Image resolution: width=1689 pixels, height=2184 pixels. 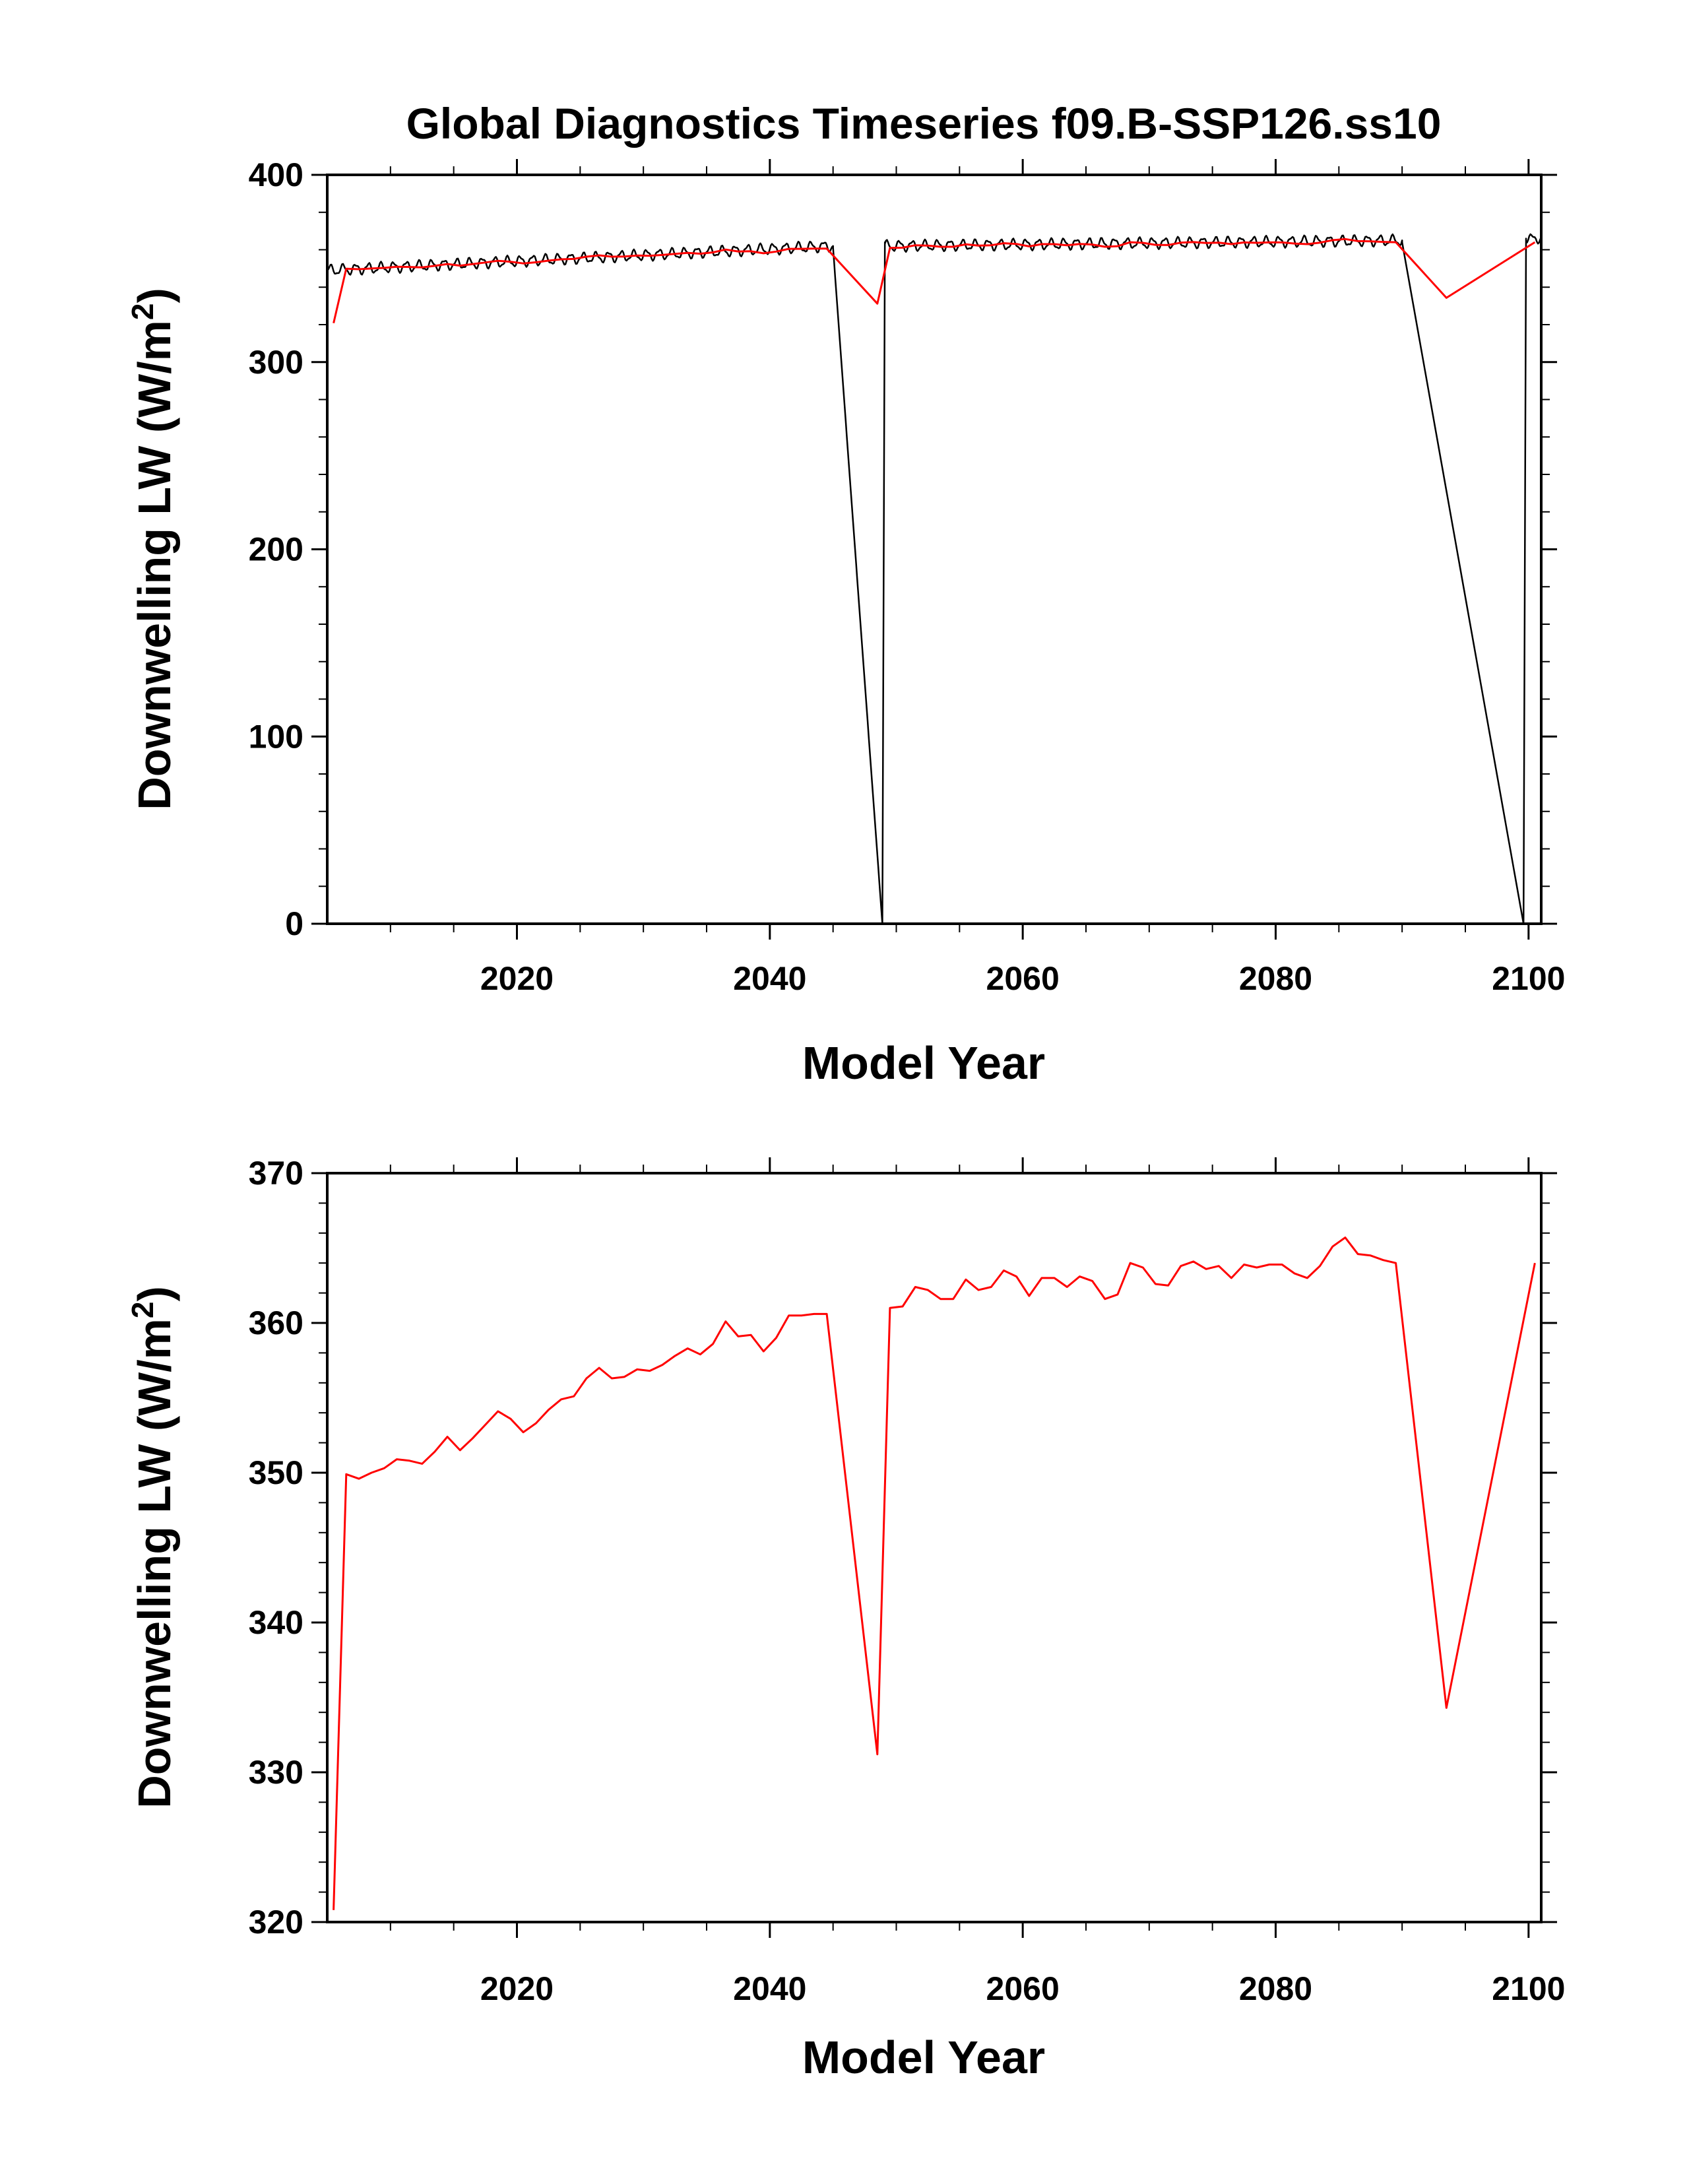 I want to click on top-y-tick-label-0: 0, so click(x=294, y=923).